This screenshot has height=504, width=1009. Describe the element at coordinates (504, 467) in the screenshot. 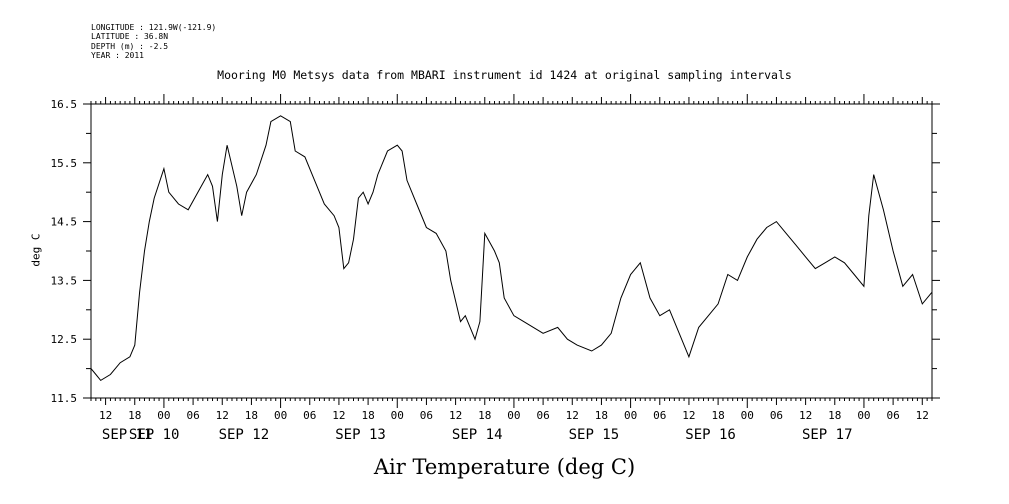

I see `x-axis-label: Air Temperature (deg C)` at that location.